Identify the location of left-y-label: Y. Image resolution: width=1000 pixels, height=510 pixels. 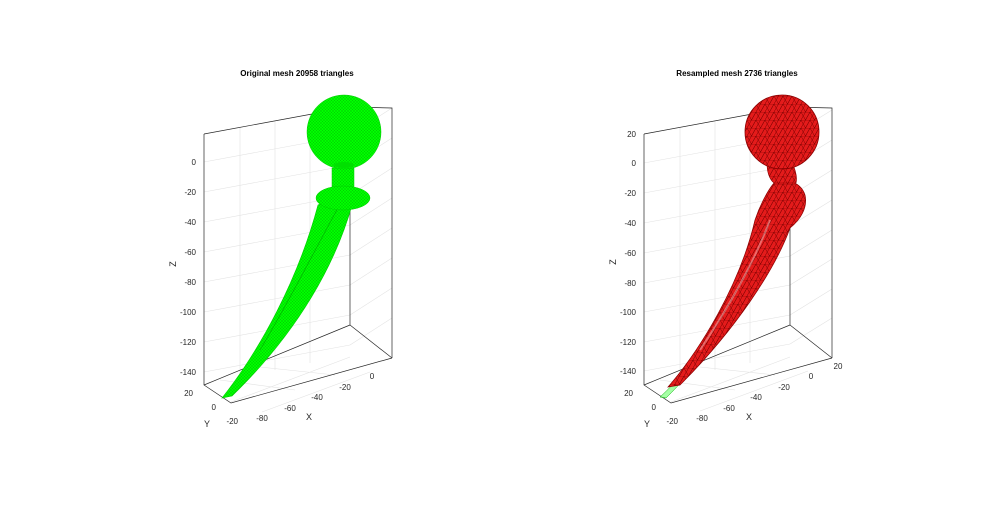
(207, 424).